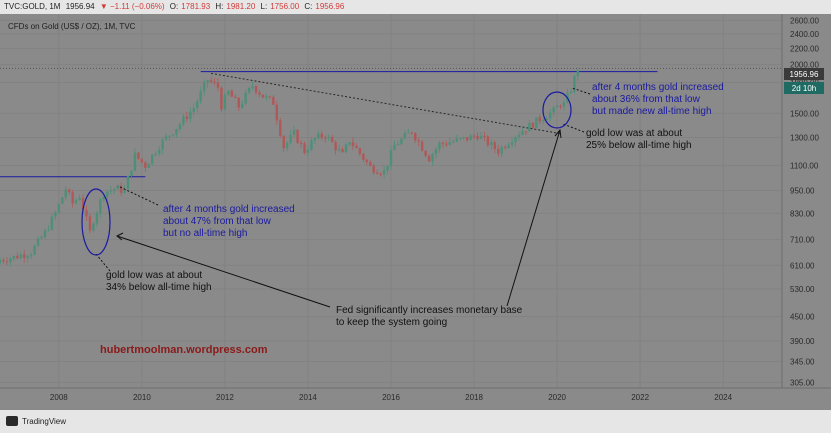 This screenshot has height=433, width=831. What do you see at coordinates (646, 99) in the screenshot?
I see `annotation-a3-line2: about 36% from that low` at bounding box center [646, 99].